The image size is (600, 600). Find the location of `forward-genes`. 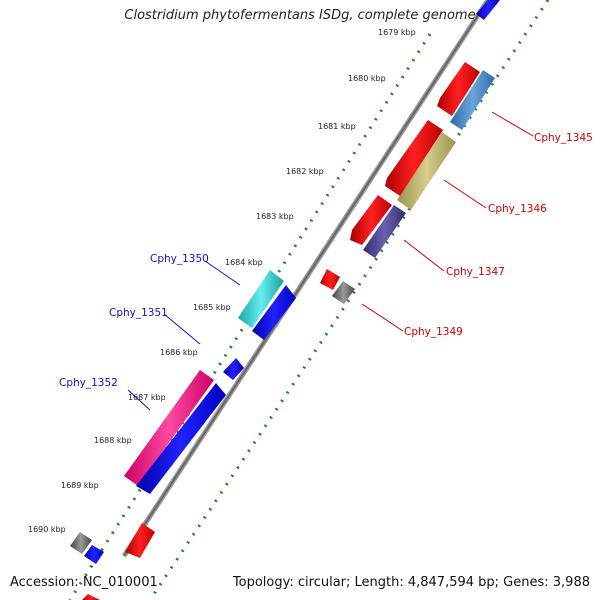

forward-genes is located at coordinates (416, 152).